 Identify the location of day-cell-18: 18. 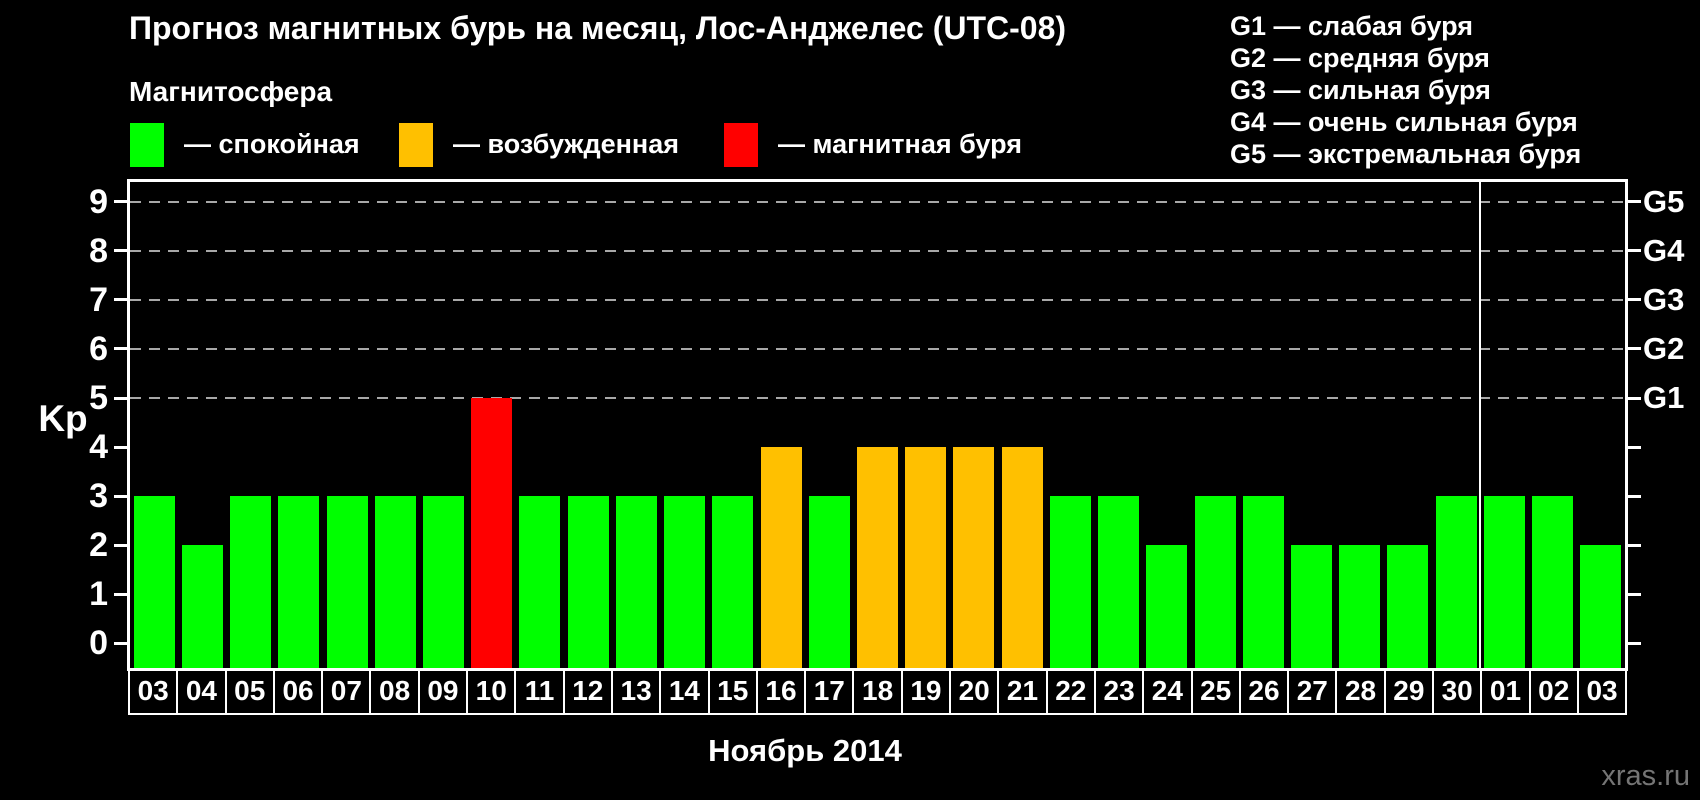
(877, 691).